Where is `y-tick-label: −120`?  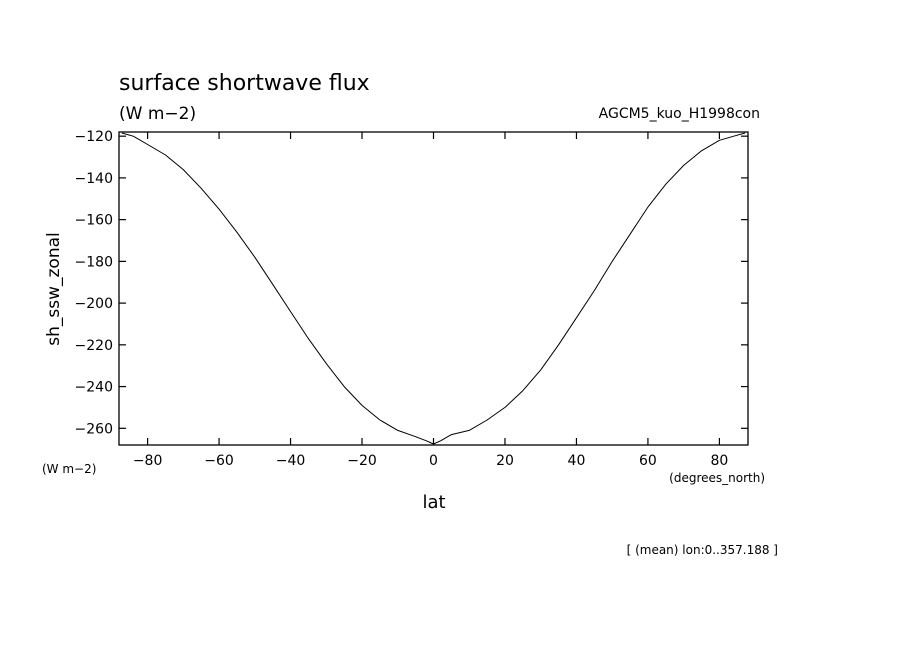 y-tick-label: −120 is located at coordinates (94, 137).